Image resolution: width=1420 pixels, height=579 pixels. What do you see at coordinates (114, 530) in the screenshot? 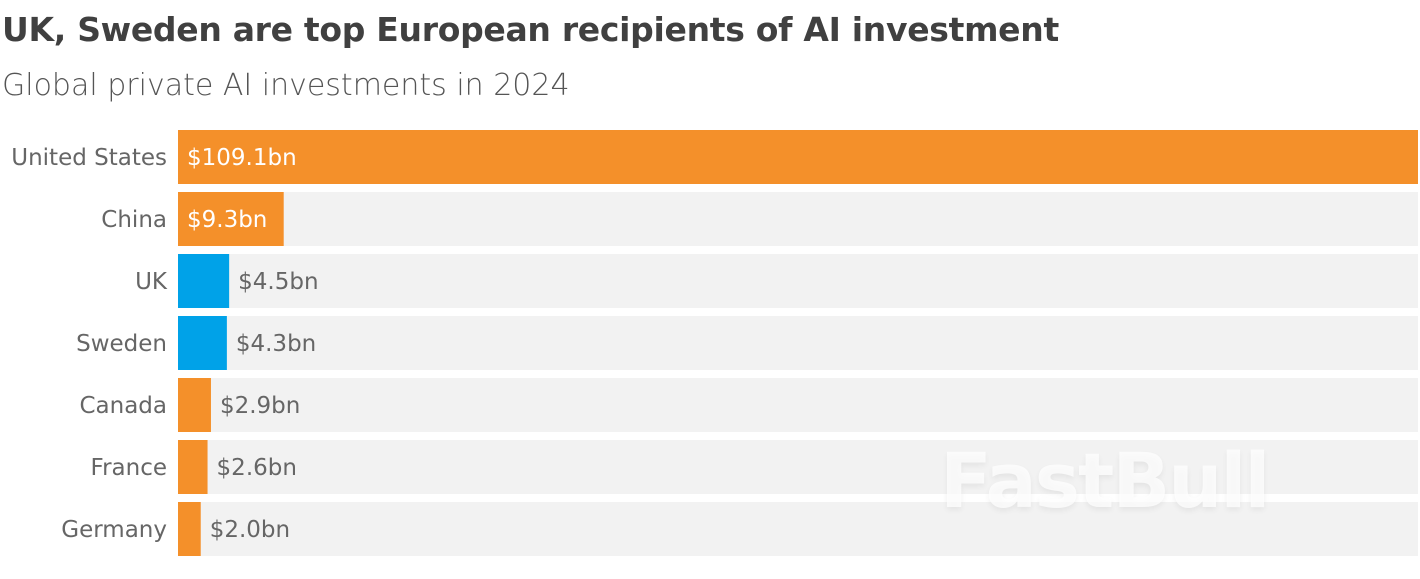
I see `category-label: Germany` at bounding box center [114, 530].